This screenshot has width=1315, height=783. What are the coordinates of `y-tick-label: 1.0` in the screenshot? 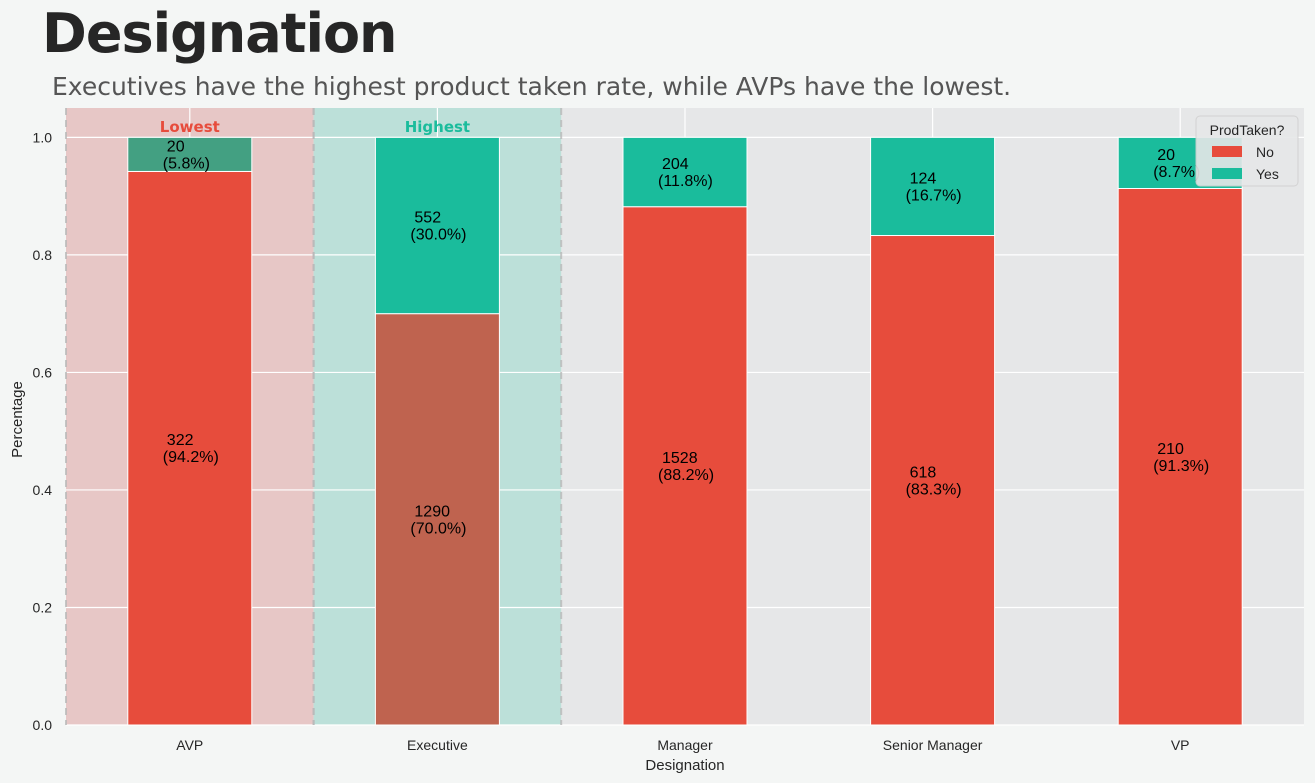 It's located at (43, 137).